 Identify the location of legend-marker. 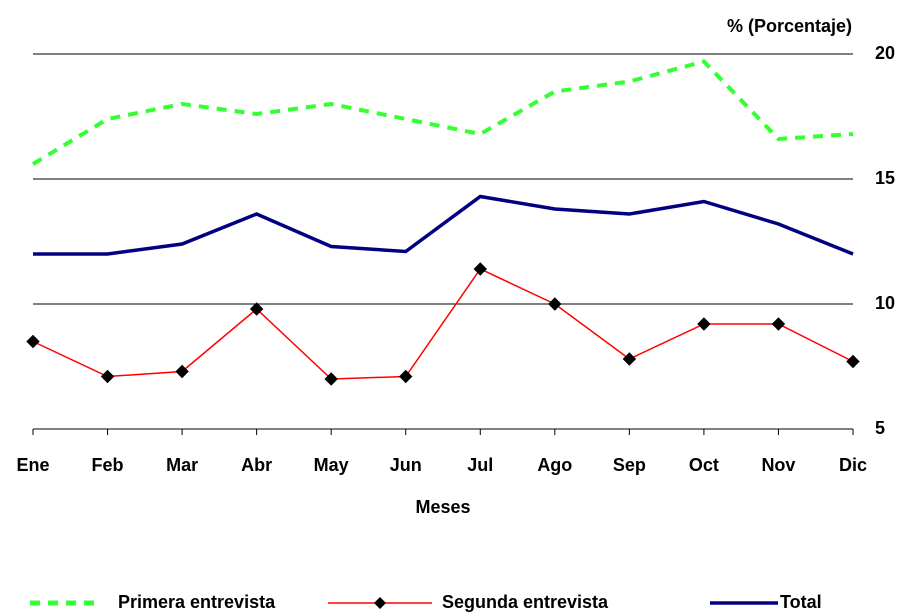
(380, 603).